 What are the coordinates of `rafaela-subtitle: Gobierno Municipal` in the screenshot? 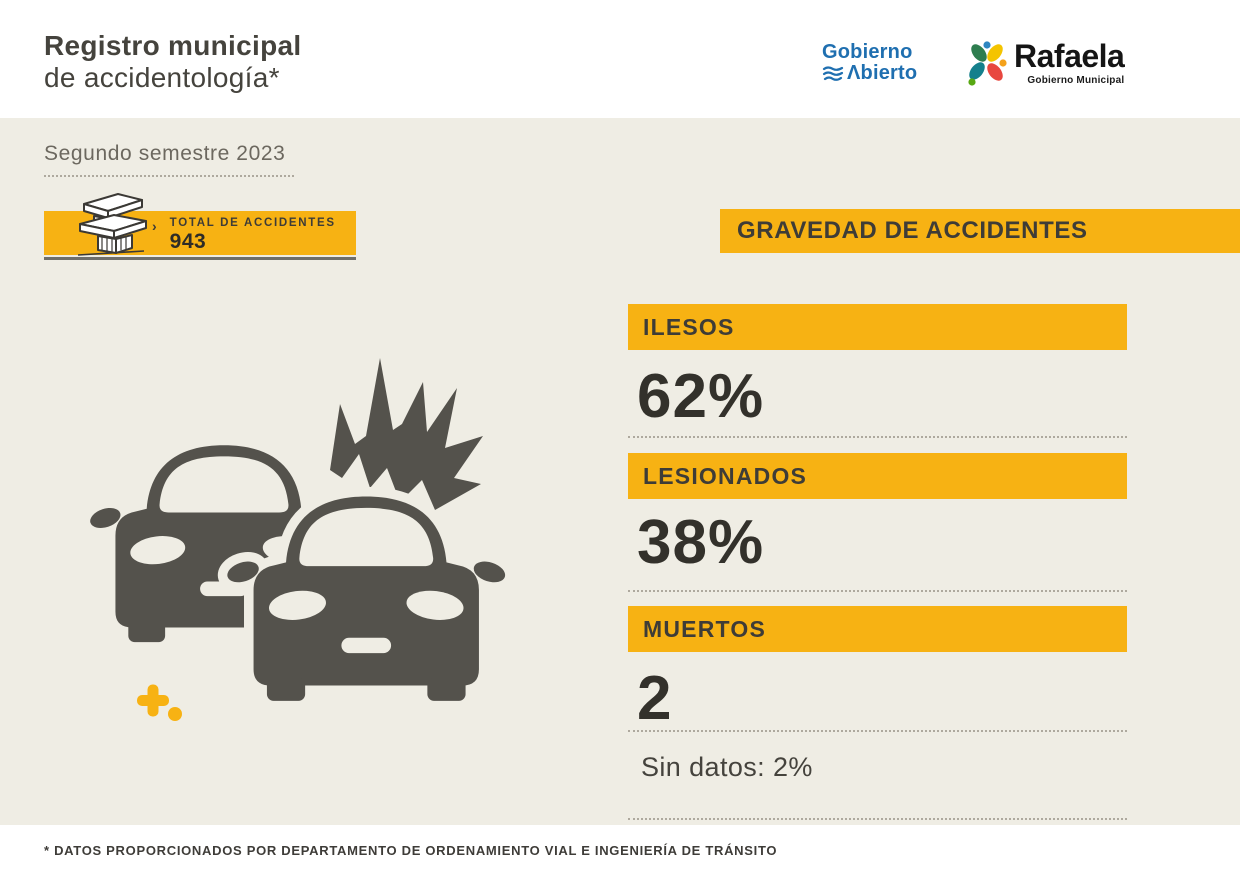 It's located at (1076, 80).